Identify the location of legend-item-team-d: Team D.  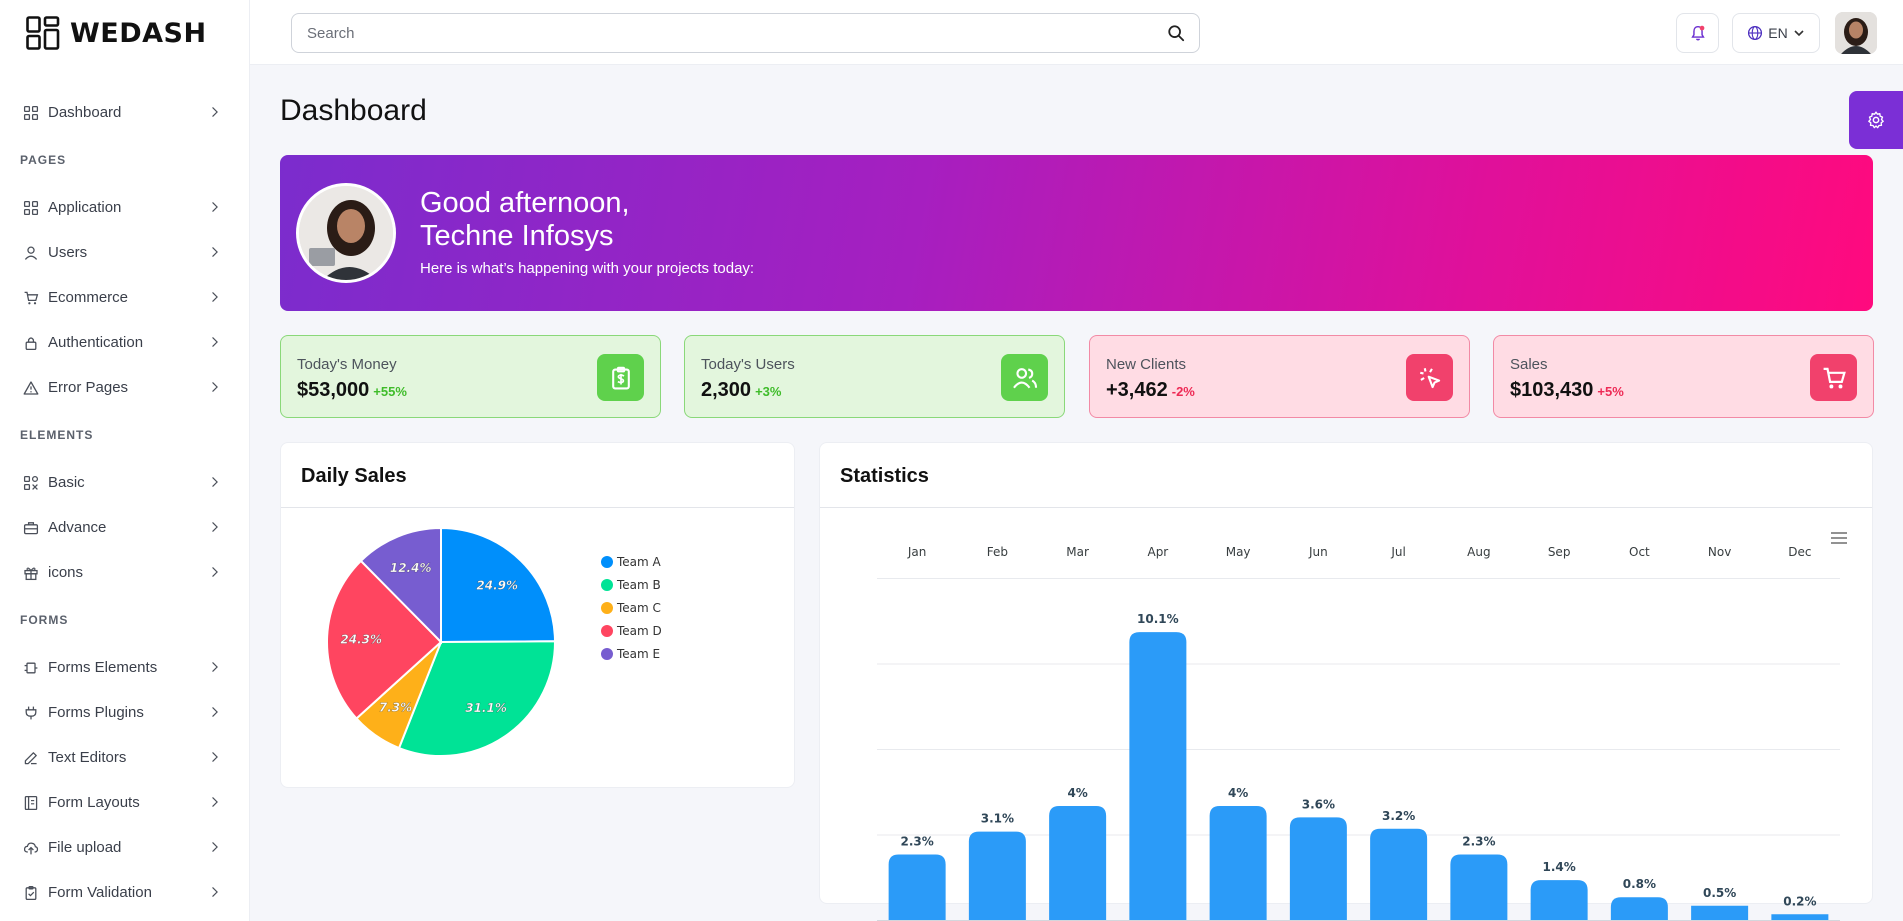
(631, 630).